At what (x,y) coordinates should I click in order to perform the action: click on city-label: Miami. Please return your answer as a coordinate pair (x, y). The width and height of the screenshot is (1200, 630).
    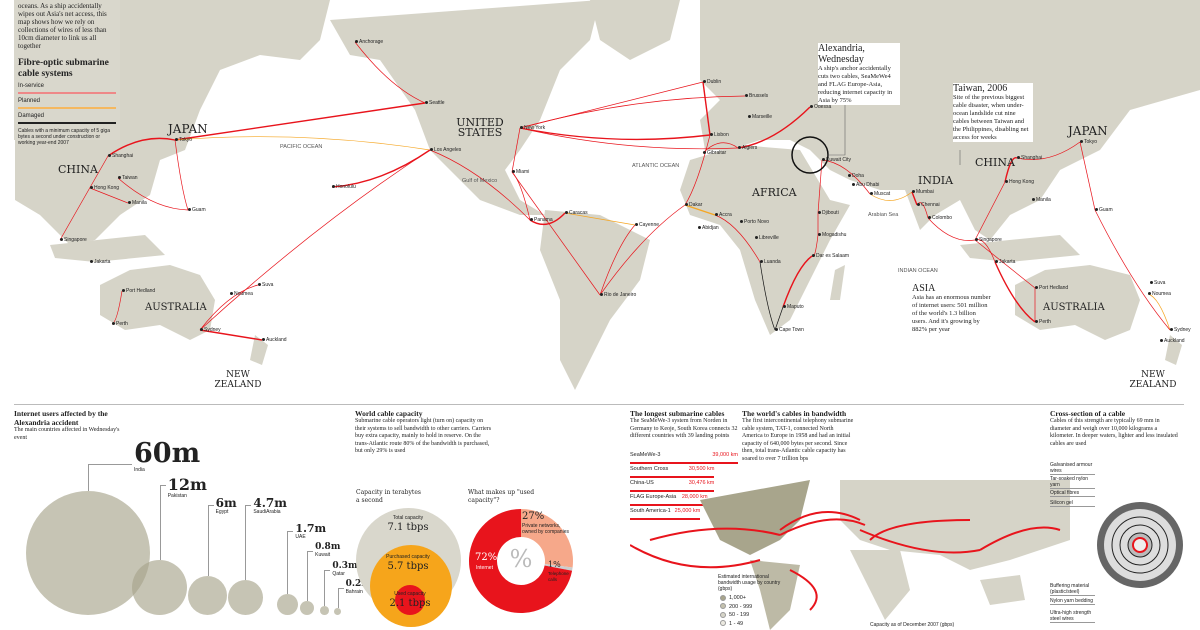
    Looking at the image, I should click on (520, 172).